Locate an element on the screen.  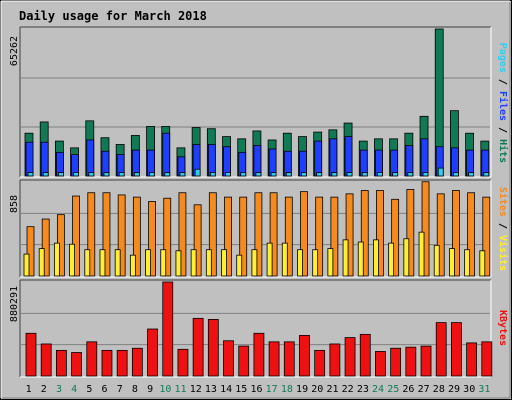
legend-entry: Sites is located at coordinates (503, 202).